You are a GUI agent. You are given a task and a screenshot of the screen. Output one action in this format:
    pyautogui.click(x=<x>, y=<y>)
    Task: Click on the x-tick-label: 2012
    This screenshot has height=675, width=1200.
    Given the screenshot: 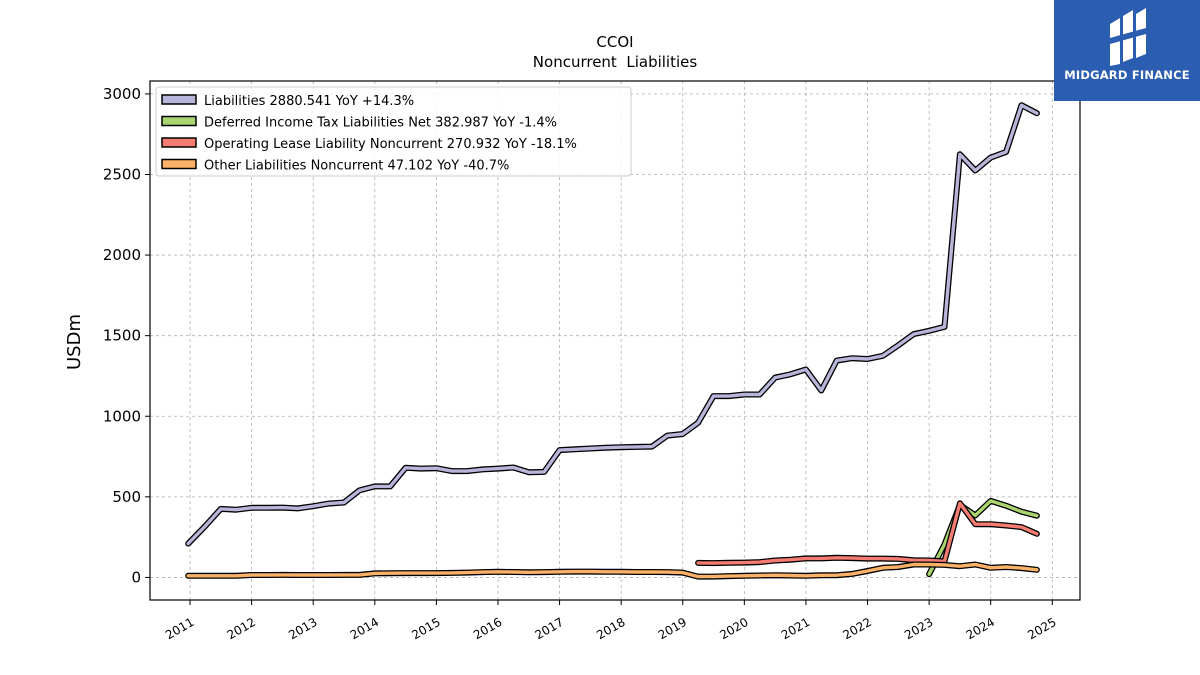 What is the action you would take?
    pyautogui.click(x=241, y=628)
    